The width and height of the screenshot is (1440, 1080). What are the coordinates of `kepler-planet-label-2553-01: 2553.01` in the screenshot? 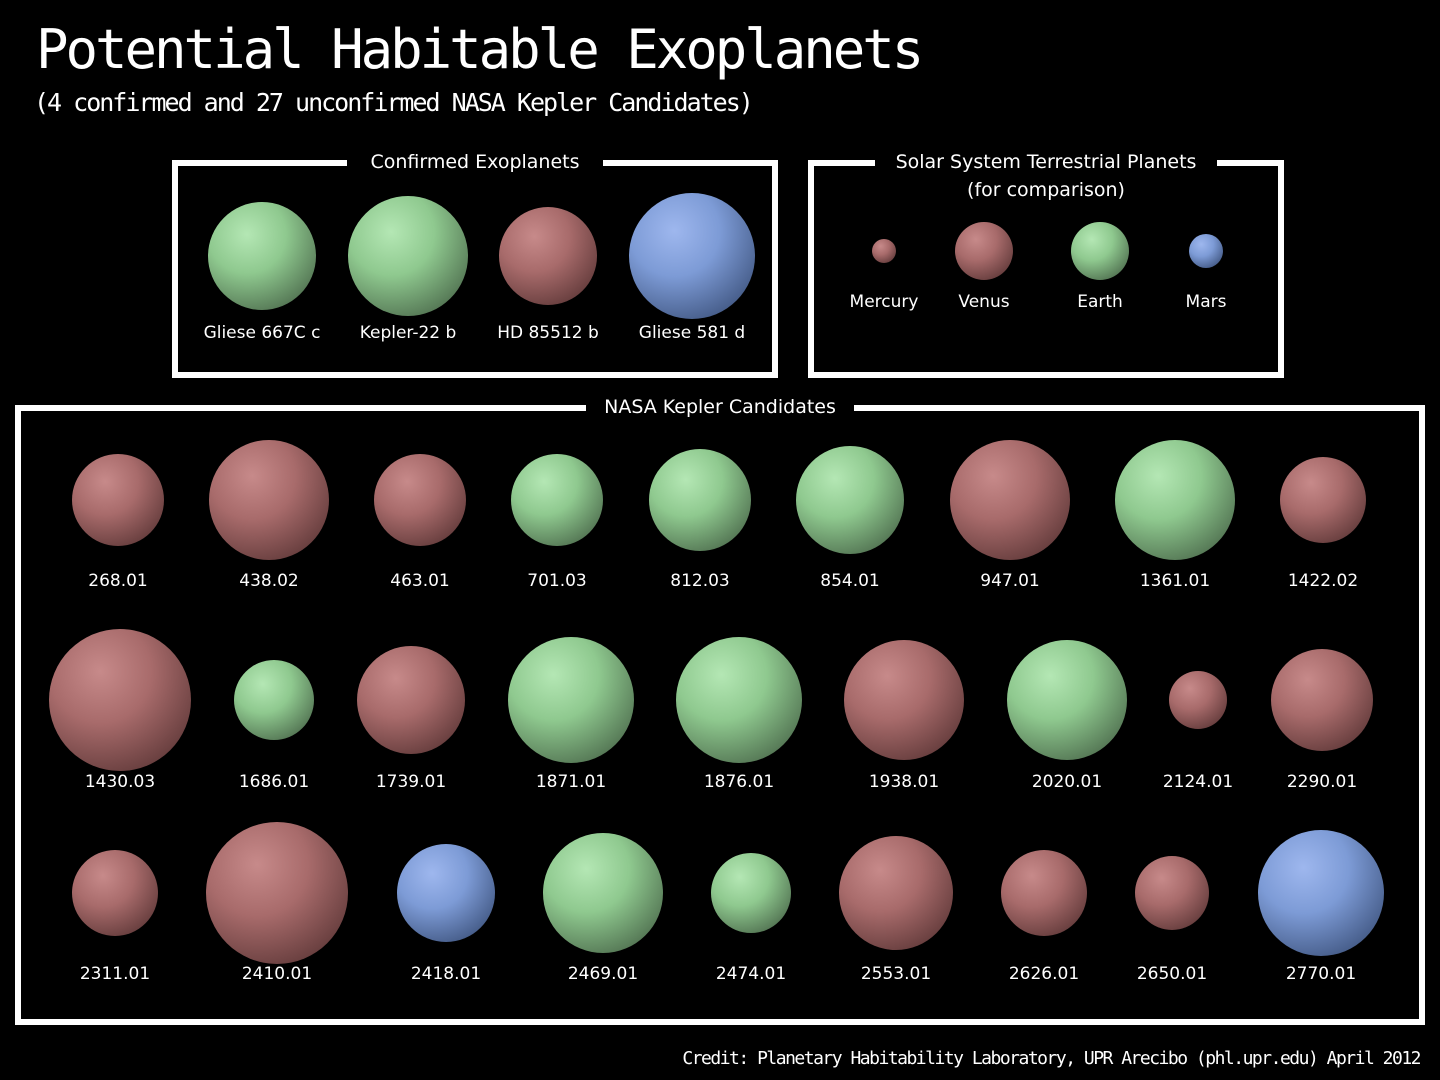 It's located at (896, 974).